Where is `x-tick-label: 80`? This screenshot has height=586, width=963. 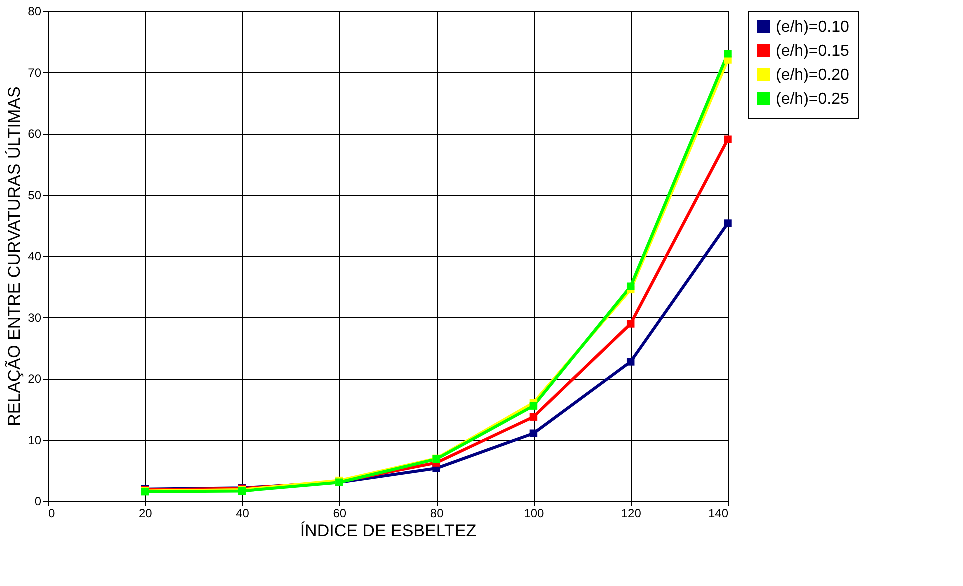
x-tick-label: 80 is located at coordinates (437, 513).